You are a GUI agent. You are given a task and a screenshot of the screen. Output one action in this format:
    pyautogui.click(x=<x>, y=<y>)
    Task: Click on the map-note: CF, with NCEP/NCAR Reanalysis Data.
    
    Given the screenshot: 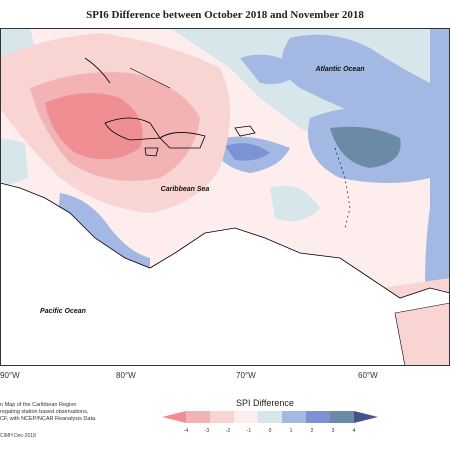 What is the action you would take?
    pyautogui.click(x=48, y=419)
    